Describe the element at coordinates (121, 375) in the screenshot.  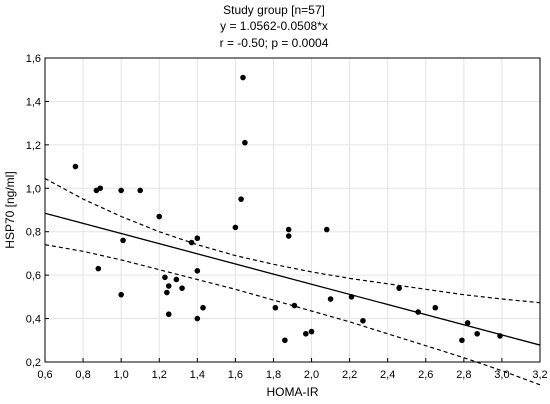
I see `x-tick-label: 1,0` at that location.